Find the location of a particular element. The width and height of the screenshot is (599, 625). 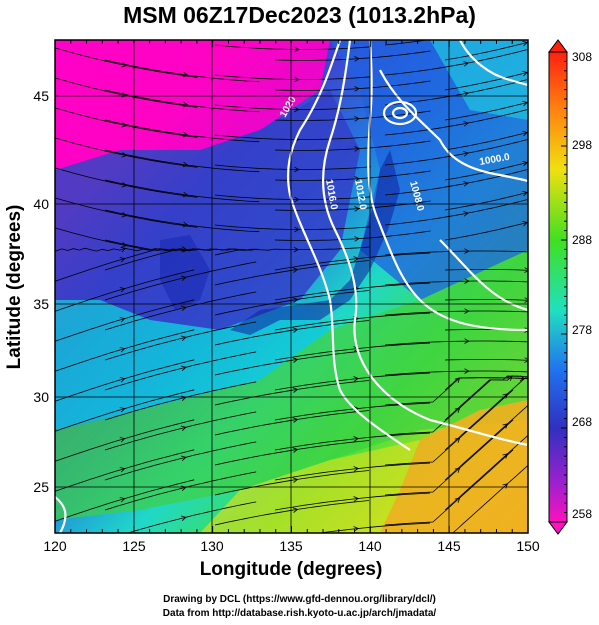

contour-label: 1000.0 is located at coordinates (495, 160).